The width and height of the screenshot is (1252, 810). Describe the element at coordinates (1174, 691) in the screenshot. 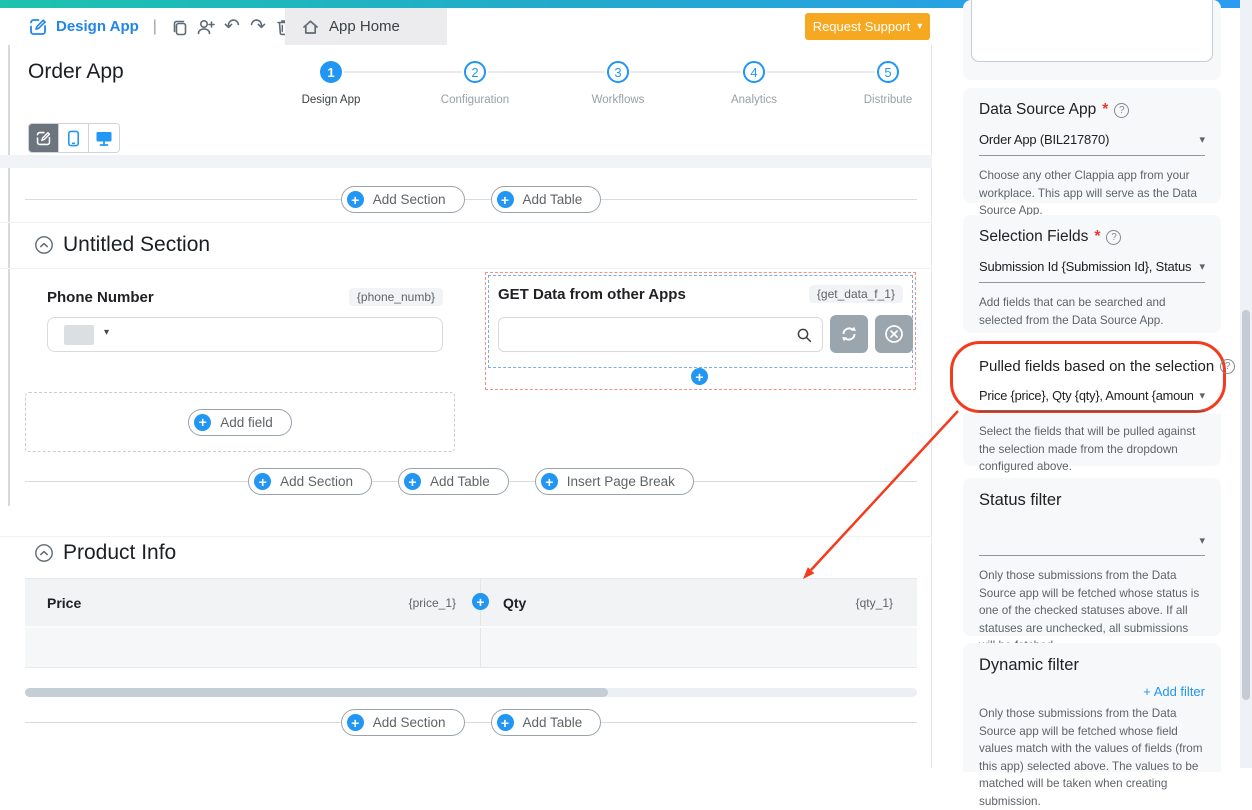

I see `add-filter-link: + Add filter` at that location.